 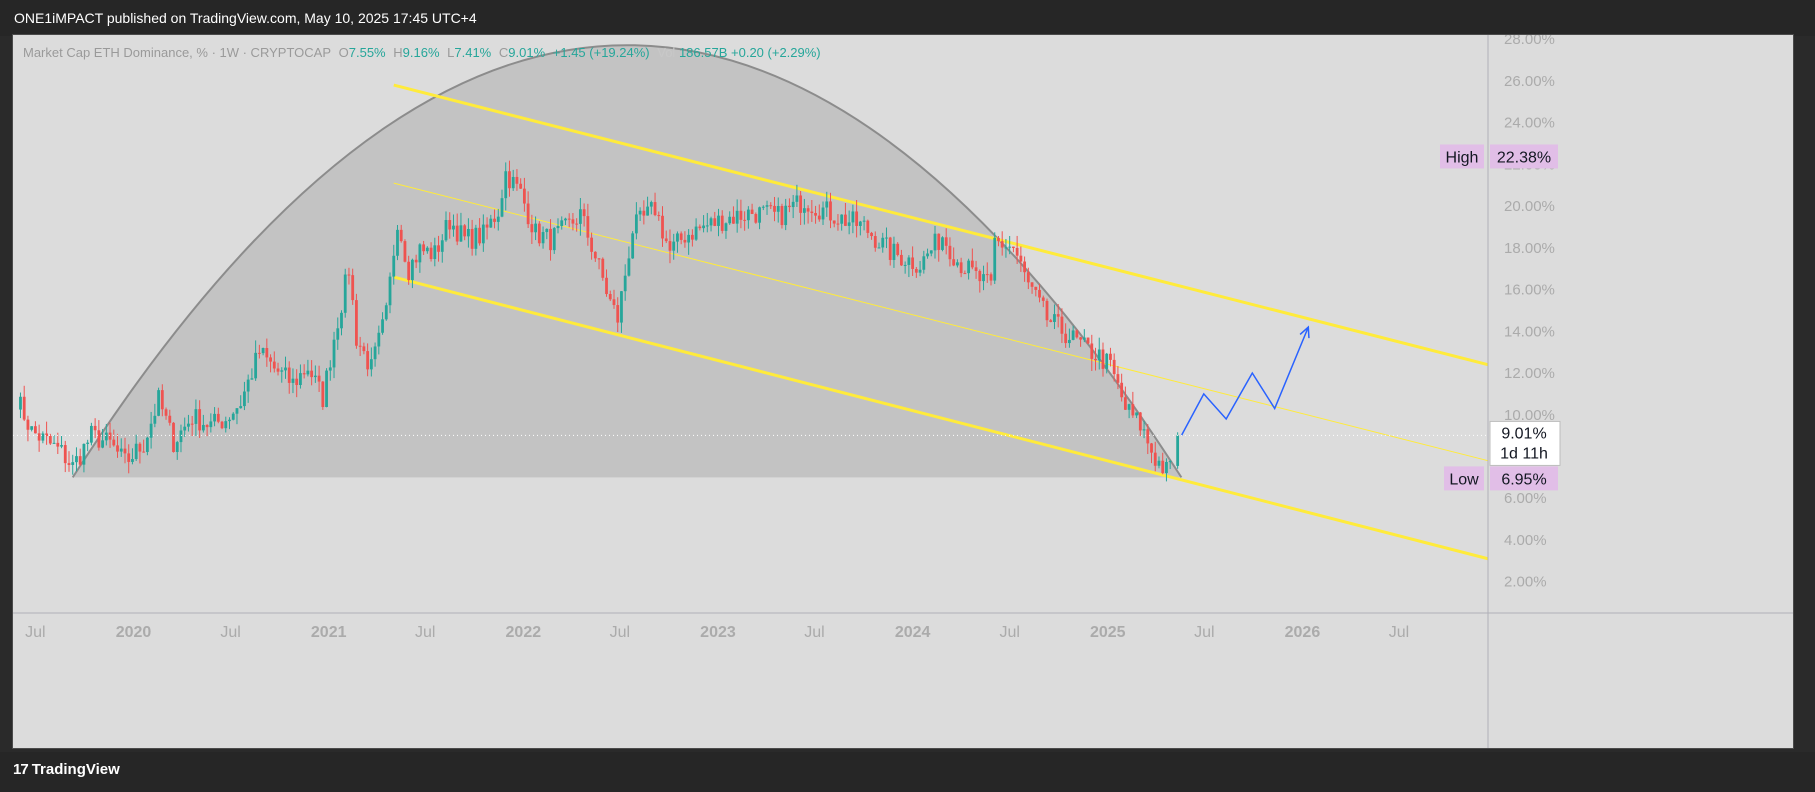 I want to click on last-price-label: 9.01%, so click(x=1523, y=433).